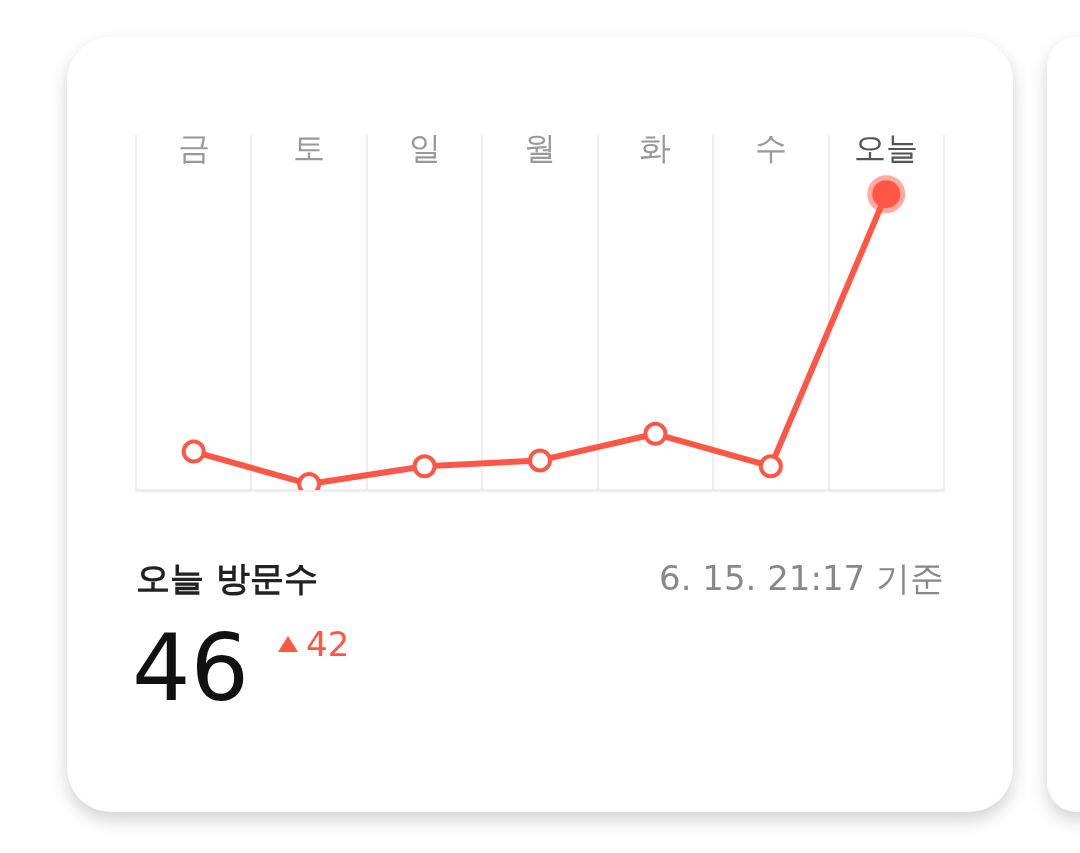 This screenshot has width=1080, height=853. What do you see at coordinates (191, 668) in the screenshot?
I see `text: 46` at bounding box center [191, 668].